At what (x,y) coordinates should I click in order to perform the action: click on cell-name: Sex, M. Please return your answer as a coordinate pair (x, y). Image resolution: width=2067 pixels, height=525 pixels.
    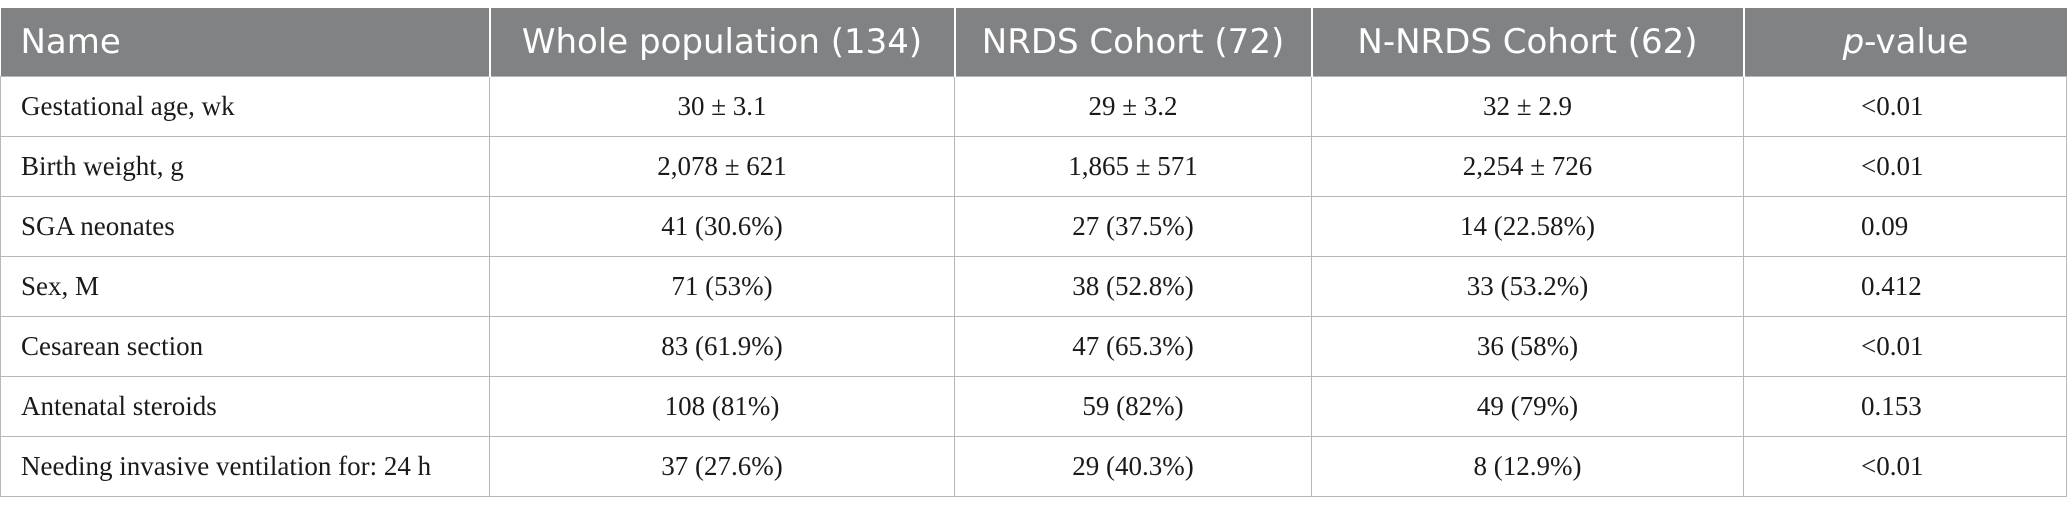
    Looking at the image, I should click on (245, 286).